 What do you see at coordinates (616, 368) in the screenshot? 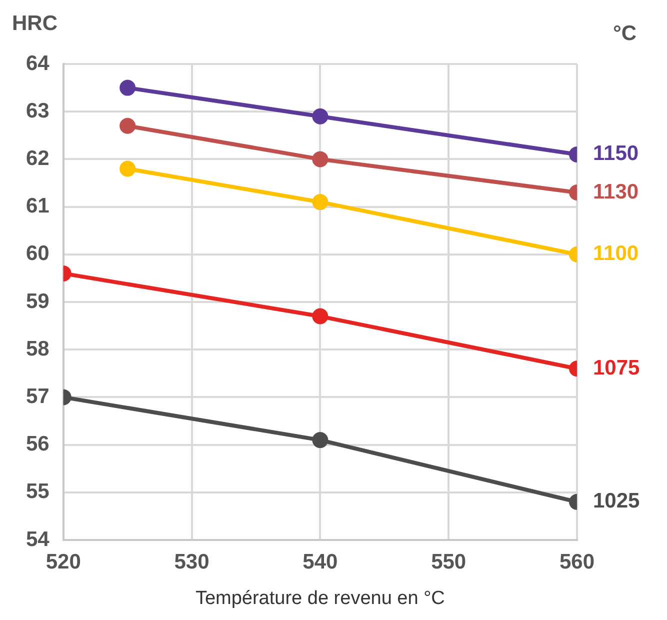
I see `series-label: 1075` at bounding box center [616, 368].